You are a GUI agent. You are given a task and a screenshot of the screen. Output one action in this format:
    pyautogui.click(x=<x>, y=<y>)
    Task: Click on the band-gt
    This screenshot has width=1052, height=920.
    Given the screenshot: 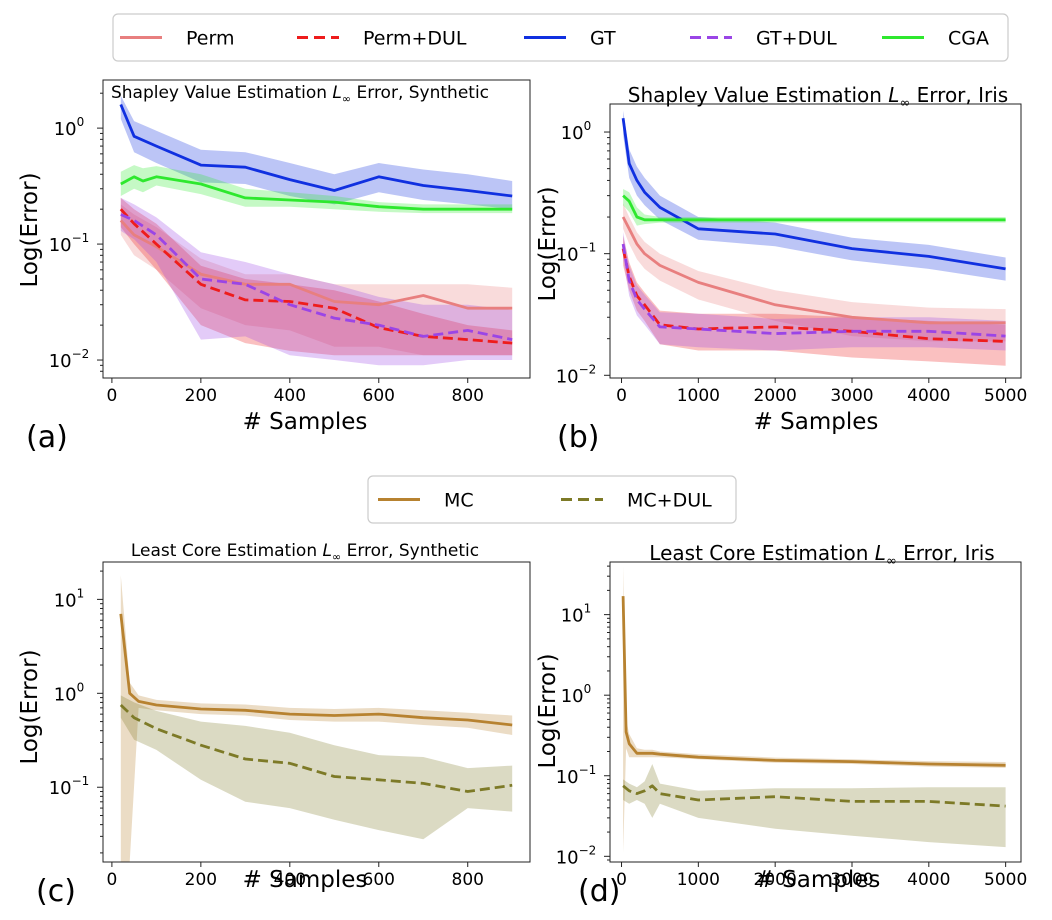 What is the action you would take?
    pyautogui.click(x=814, y=195)
    